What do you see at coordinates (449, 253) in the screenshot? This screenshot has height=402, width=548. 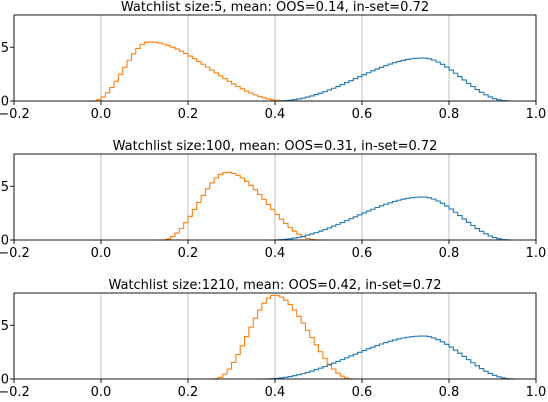 I see `subplot-2-xtick-label-5: 0.8` at bounding box center [449, 253].